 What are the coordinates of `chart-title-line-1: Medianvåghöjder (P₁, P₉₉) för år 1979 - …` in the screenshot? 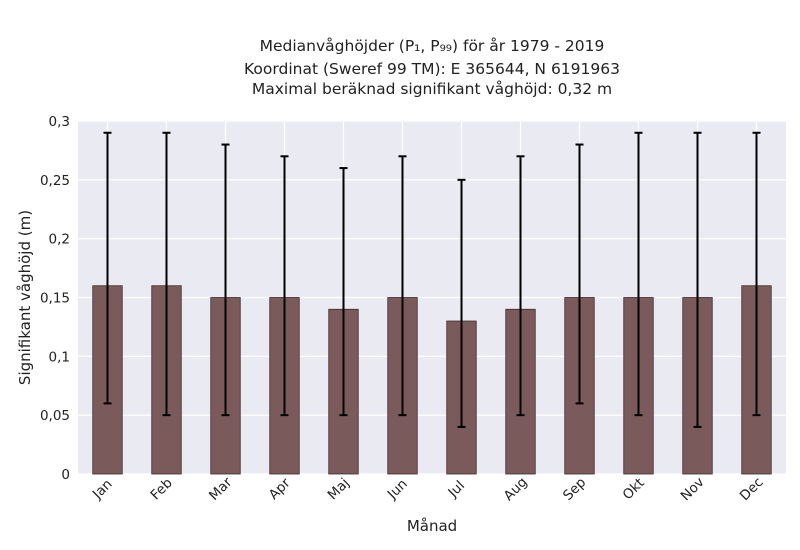 It's located at (432, 46).